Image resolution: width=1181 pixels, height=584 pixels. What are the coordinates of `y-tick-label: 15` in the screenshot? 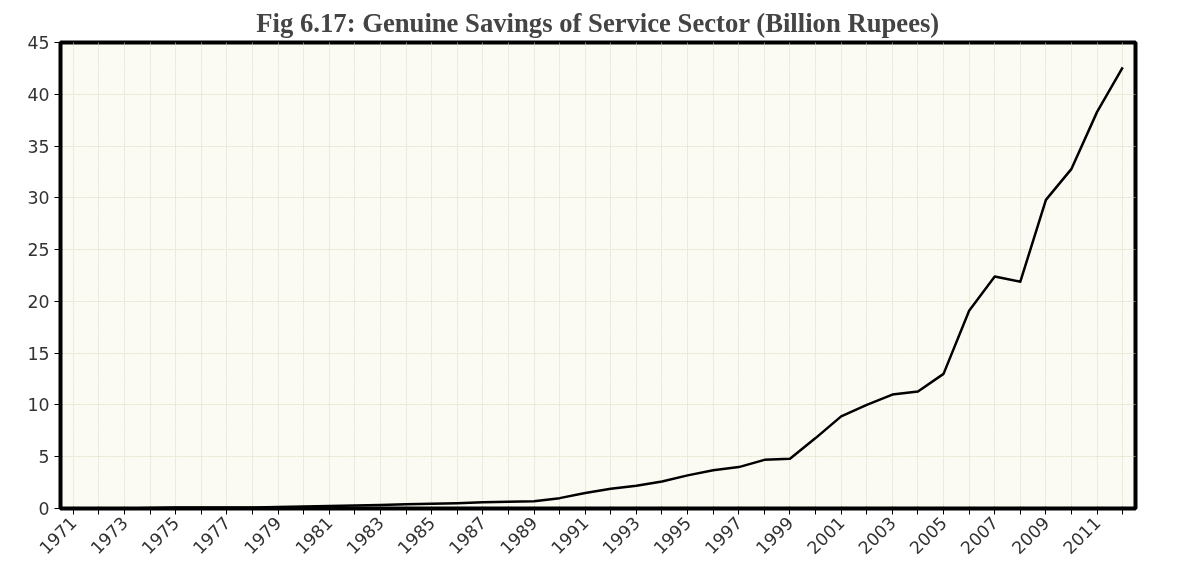 It's located at (38, 353).